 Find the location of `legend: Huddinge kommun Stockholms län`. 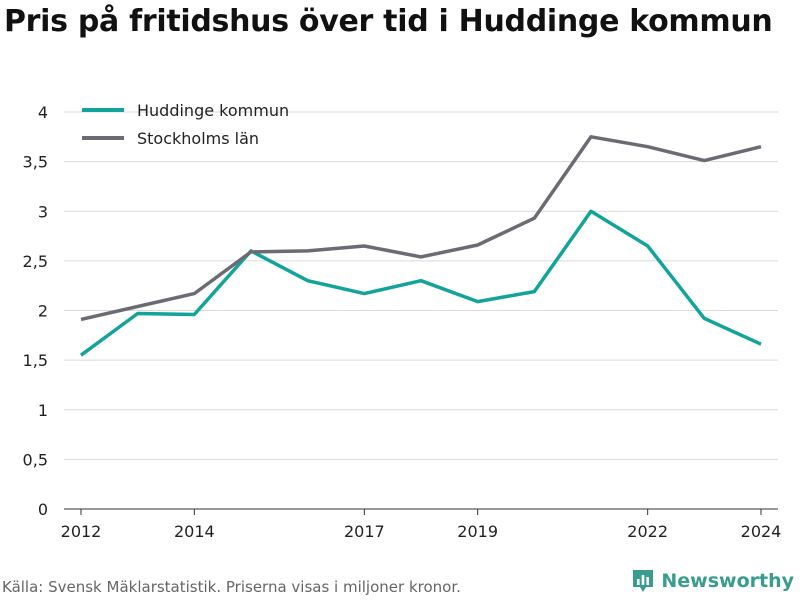

legend: Huddinge kommun Stockholms län is located at coordinates (185, 124).